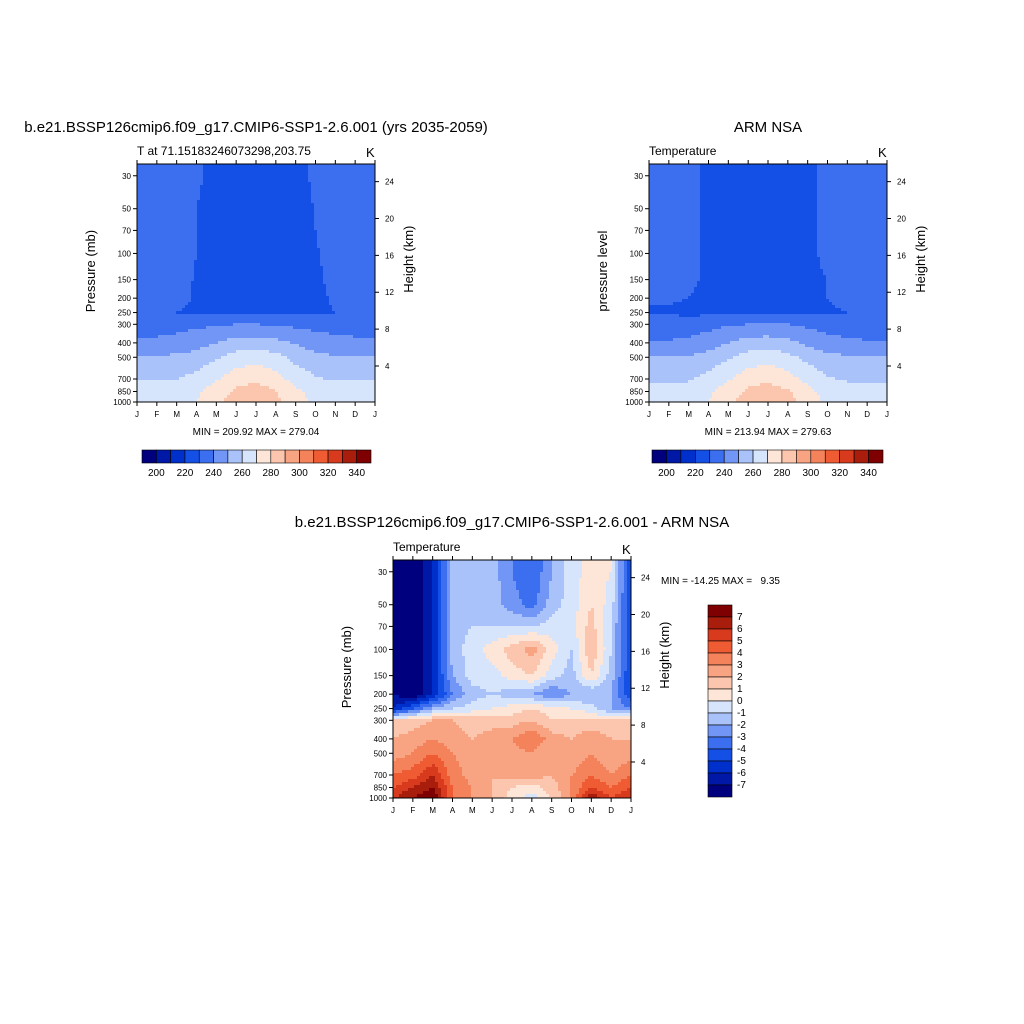  Describe the element at coordinates (741, 725) in the screenshot. I see `colorbar-label: -2` at that location.